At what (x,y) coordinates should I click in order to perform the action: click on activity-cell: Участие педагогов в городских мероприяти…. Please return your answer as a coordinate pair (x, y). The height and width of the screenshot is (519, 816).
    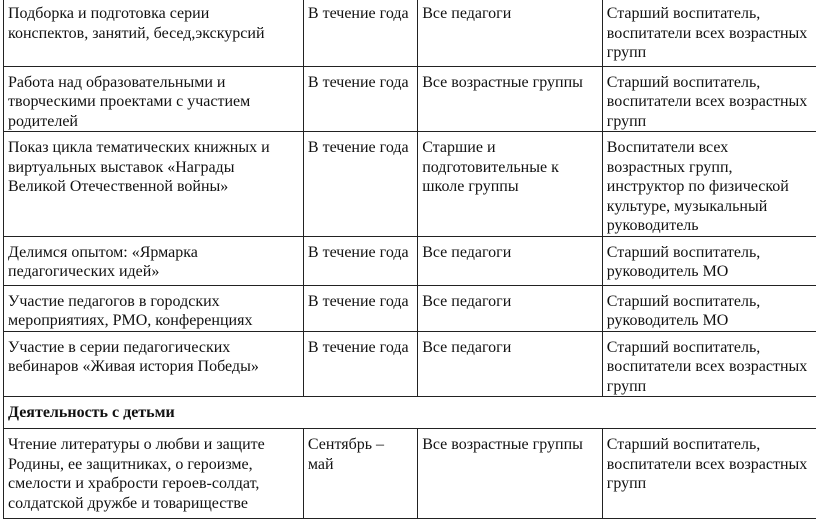
    Looking at the image, I should click on (154, 308).